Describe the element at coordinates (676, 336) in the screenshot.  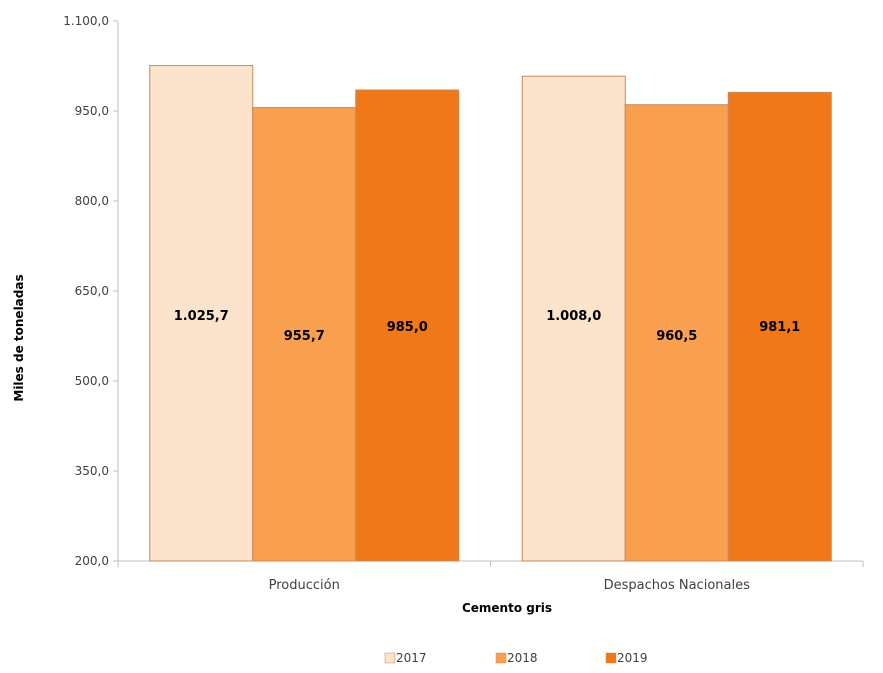
I see `data-label: 960,5` at that location.